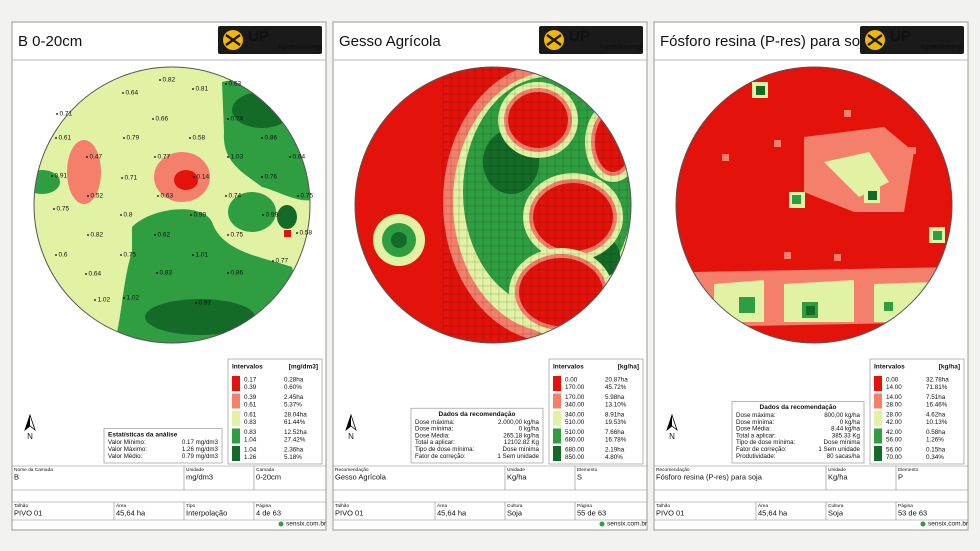 The width and height of the screenshot is (980, 551). What do you see at coordinates (271, 138) in the screenshot?
I see `sample-label: 0.86` at bounding box center [271, 138].